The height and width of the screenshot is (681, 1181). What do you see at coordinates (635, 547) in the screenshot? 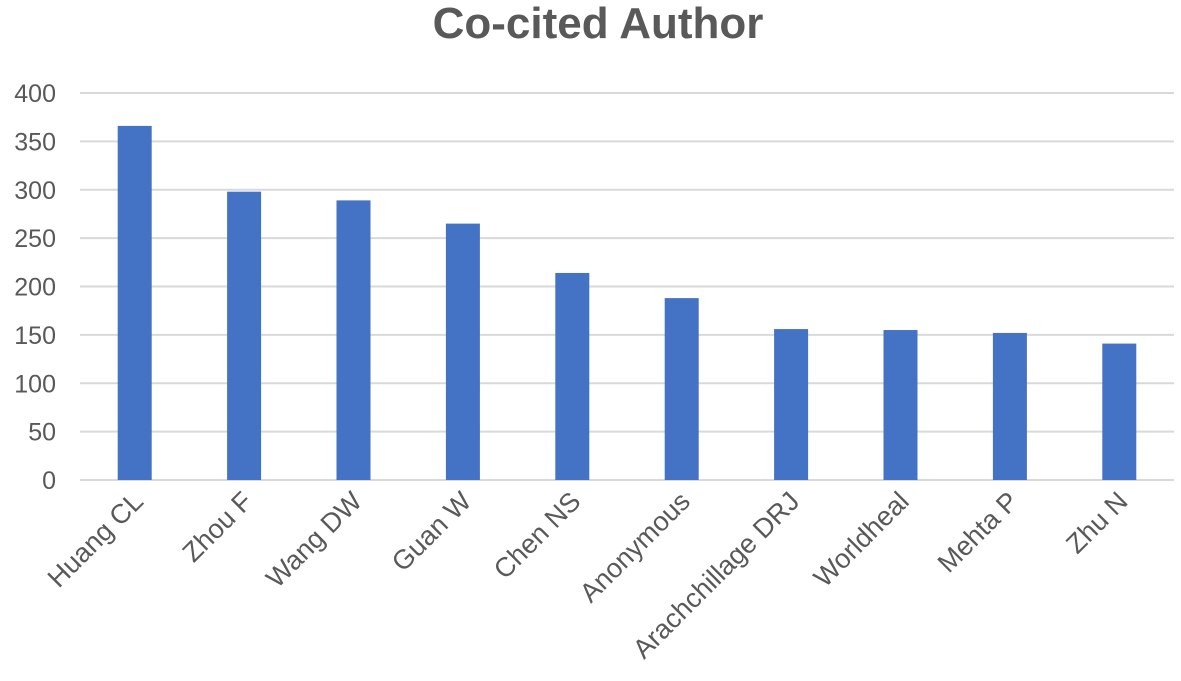
I see `x-tick-label: Anonymous` at bounding box center [635, 547].